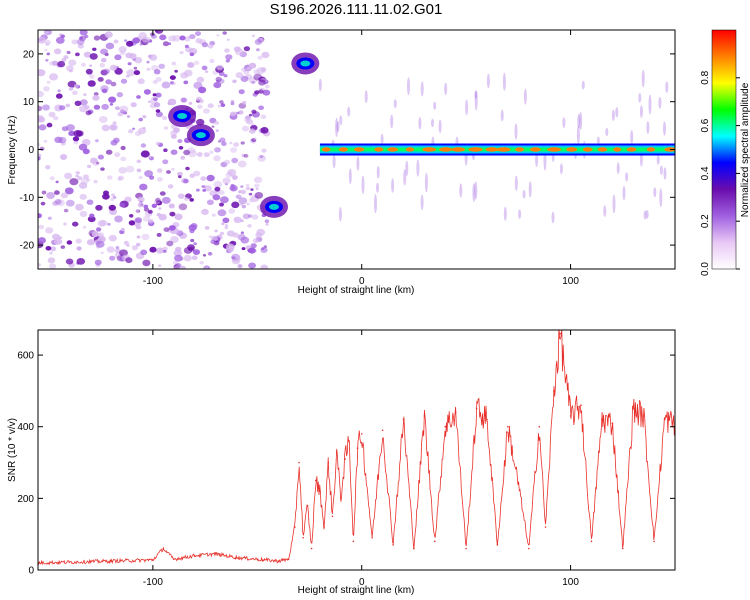 Image resolution: width=750 pixels, height=600 pixels. Describe the element at coordinates (570, 281) in the screenshot. I see `x-tick-label: 100` at that location.